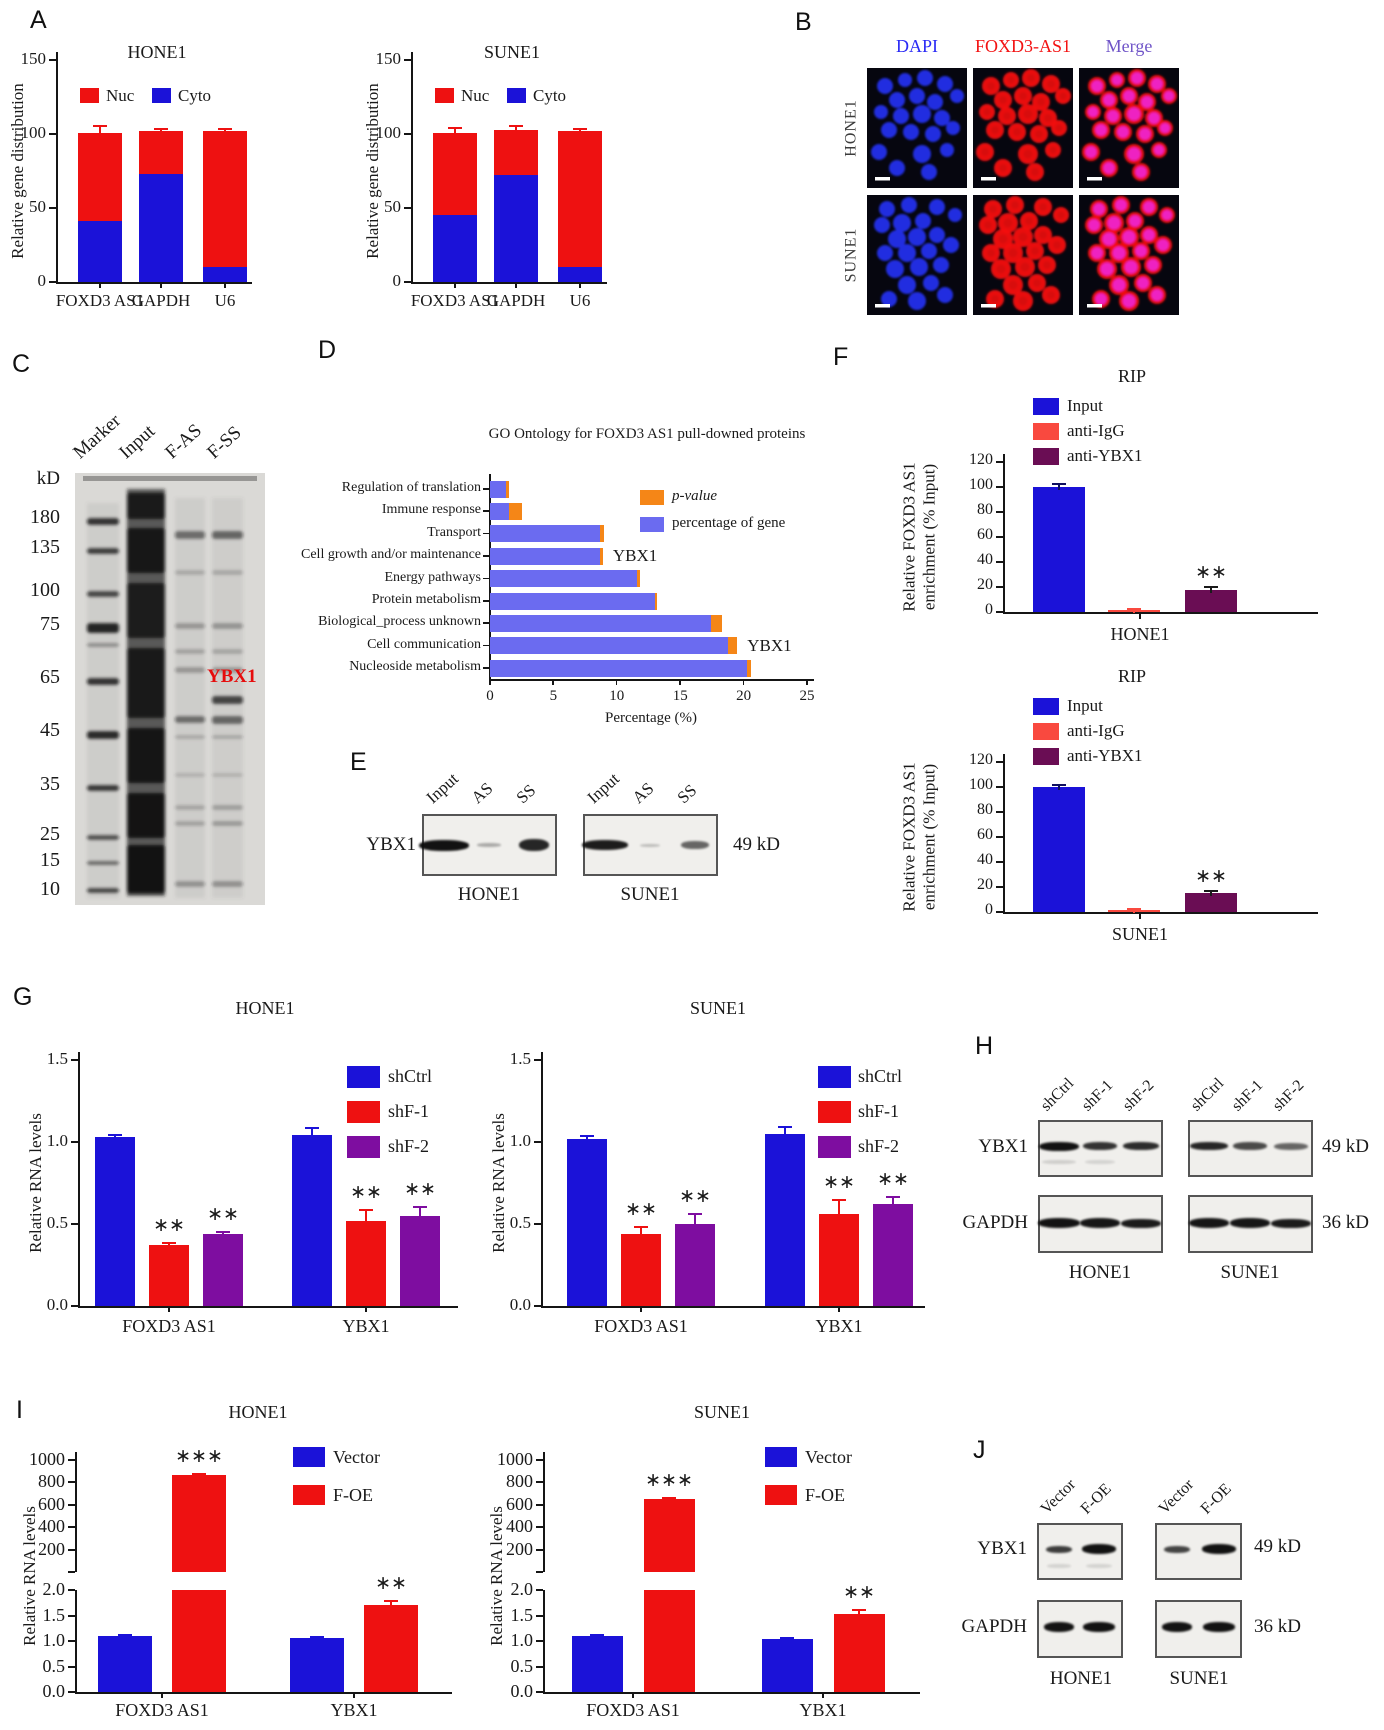 The image size is (1384, 1730). What do you see at coordinates (919, 837) in the screenshot?
I see `y-axis-label: Relative FOXD3 AS1 enrichment (% Input)` at bounding box center [919, 837].